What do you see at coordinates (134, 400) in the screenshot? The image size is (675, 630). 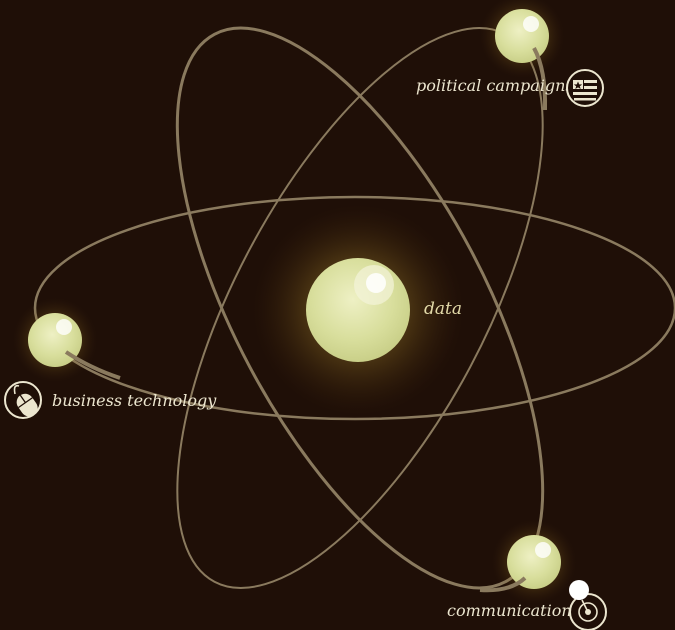 I see `business-technology-label: business technology` at bounding box center [134, 400].